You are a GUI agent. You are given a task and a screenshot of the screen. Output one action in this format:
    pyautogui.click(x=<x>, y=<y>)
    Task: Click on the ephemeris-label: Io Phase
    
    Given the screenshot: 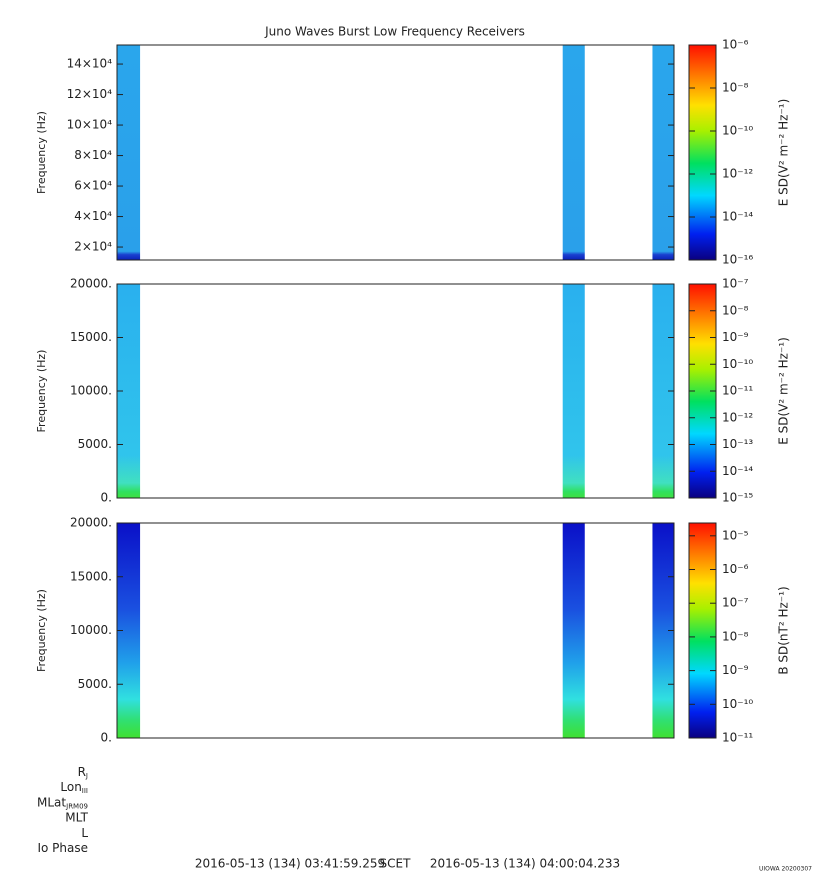 What is the action you would take?
    pyautogui.click(x=62, y=848)
    